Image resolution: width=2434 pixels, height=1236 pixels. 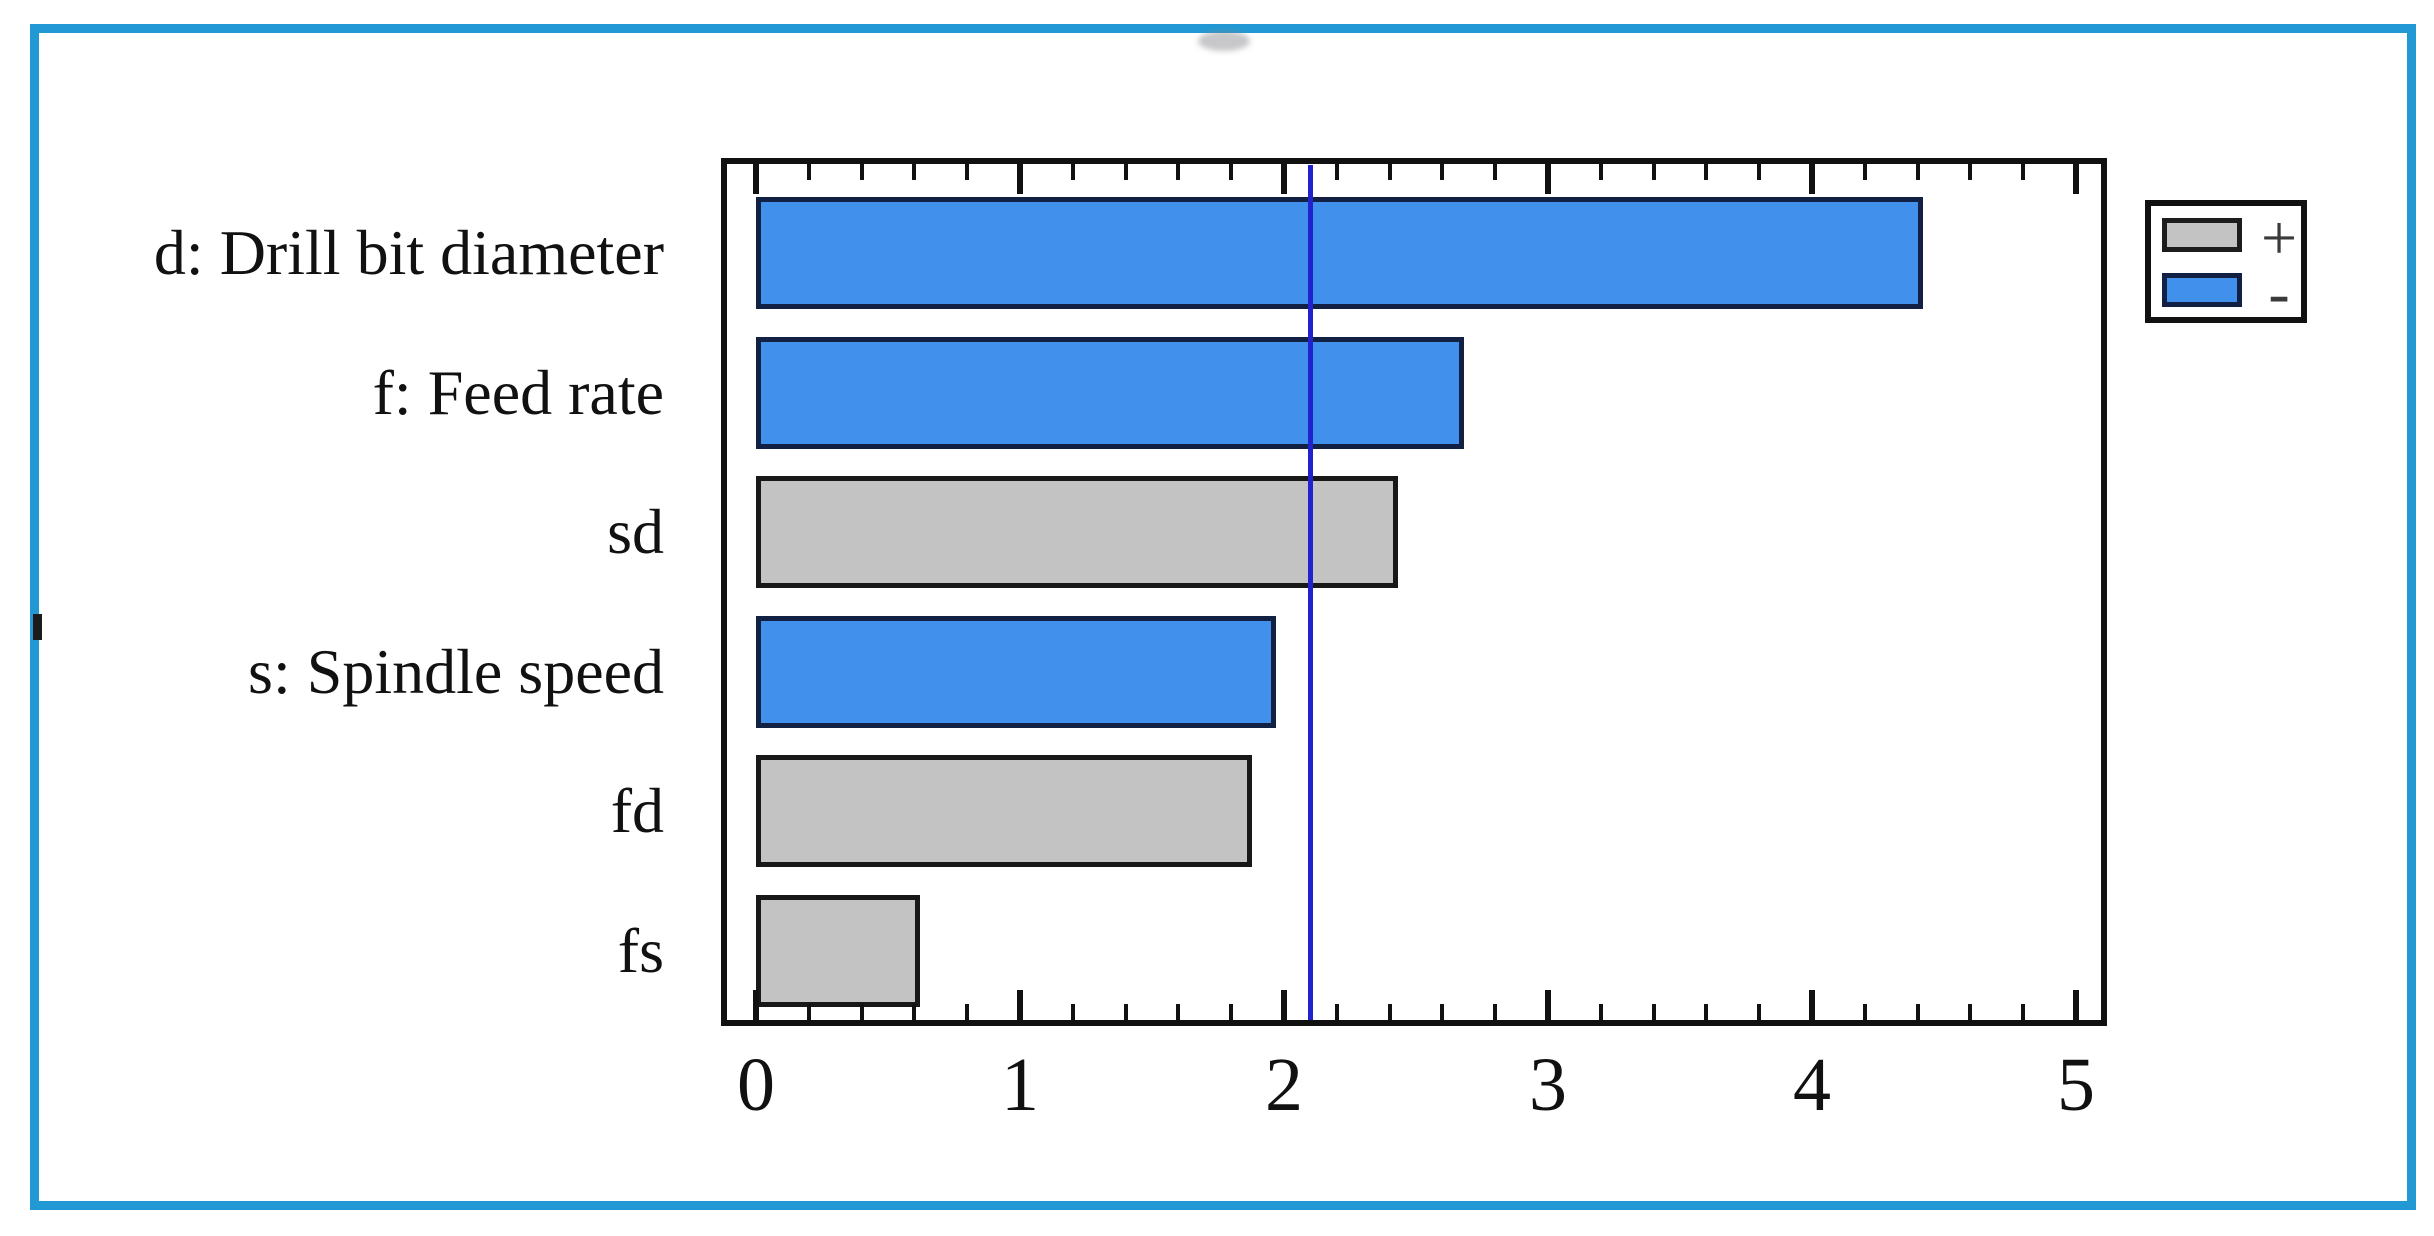 I want to click on scan-artifact-smudge, so click(x=1224, y=41).